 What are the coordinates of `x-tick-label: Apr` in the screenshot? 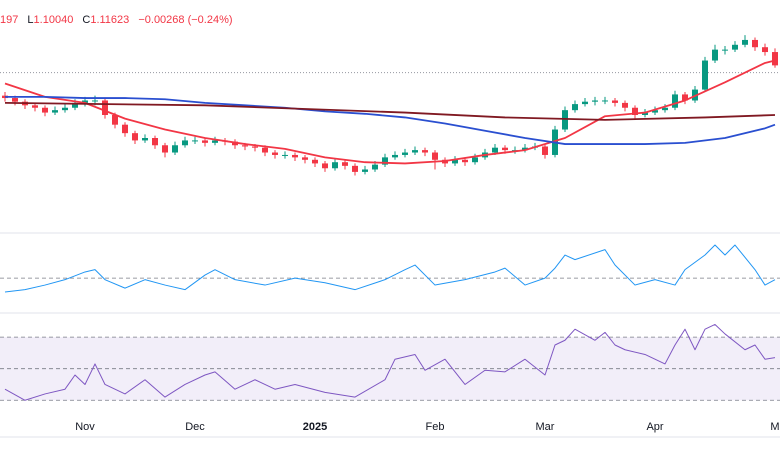 It's located at (654, 427).